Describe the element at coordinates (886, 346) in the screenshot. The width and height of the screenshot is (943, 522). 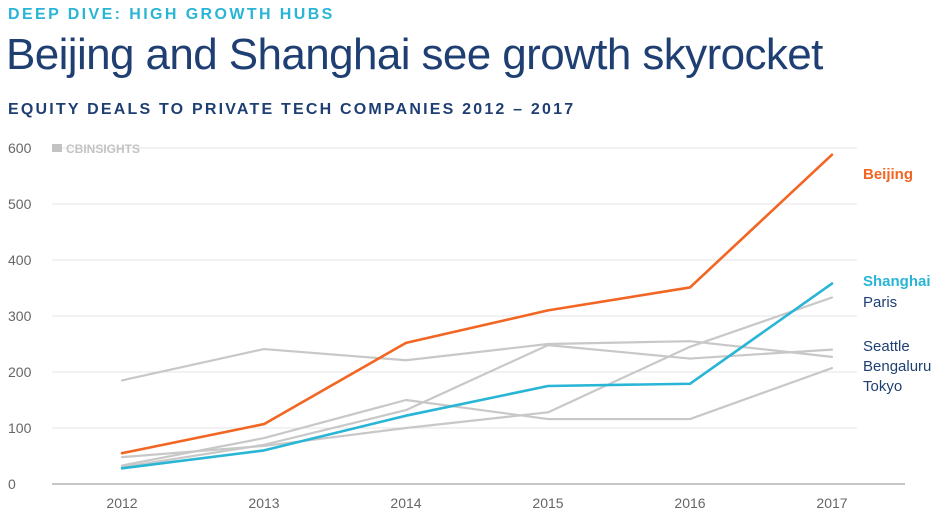
I see `series-label-seattle: Seattle` at that location.